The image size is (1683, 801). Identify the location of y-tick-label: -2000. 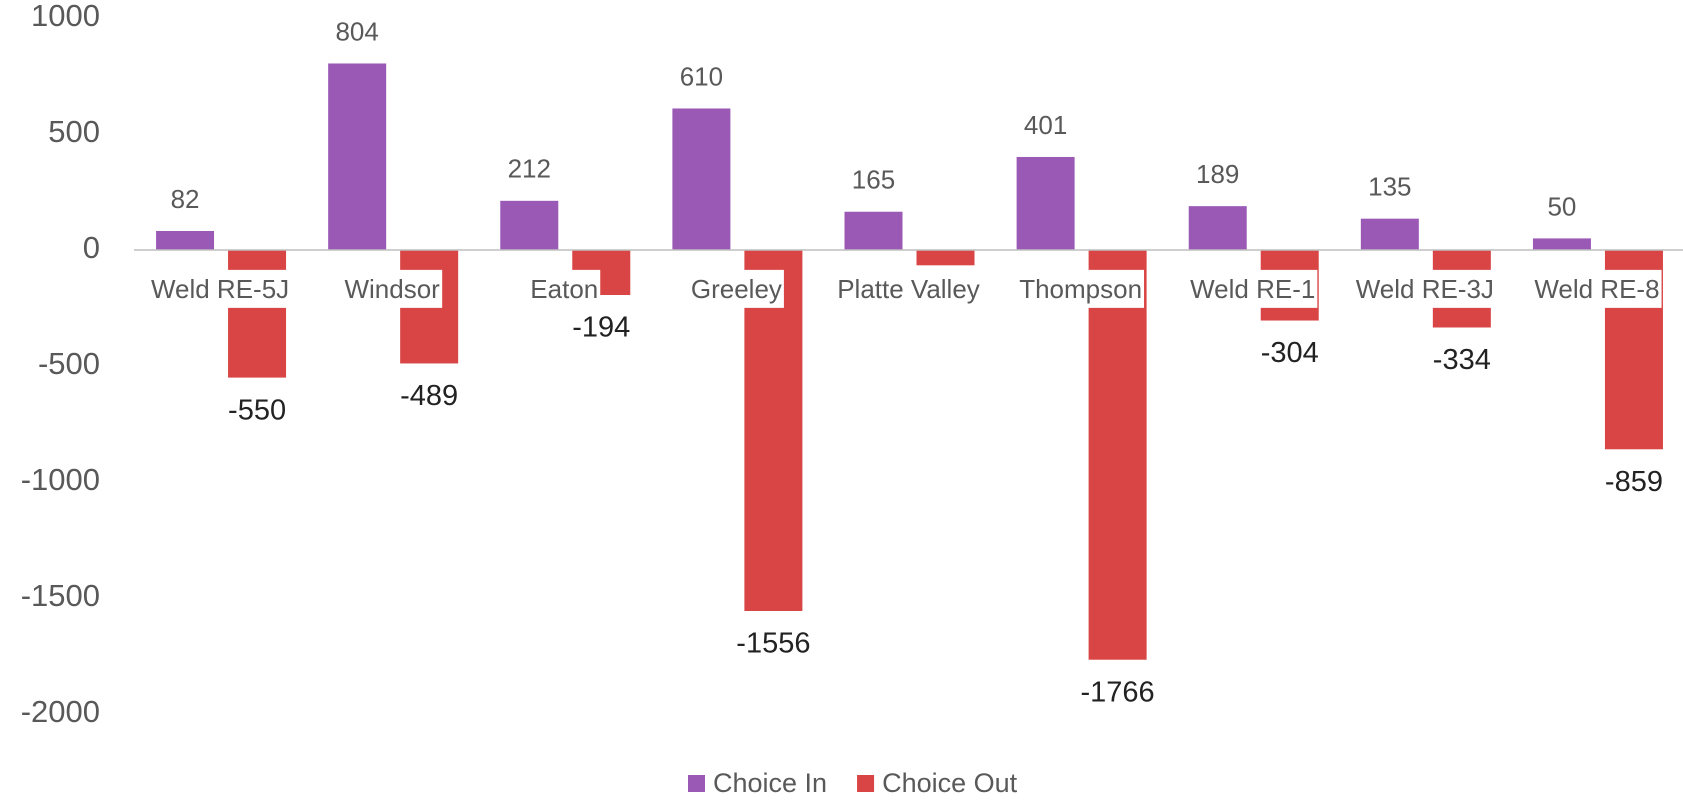
(60, 711).